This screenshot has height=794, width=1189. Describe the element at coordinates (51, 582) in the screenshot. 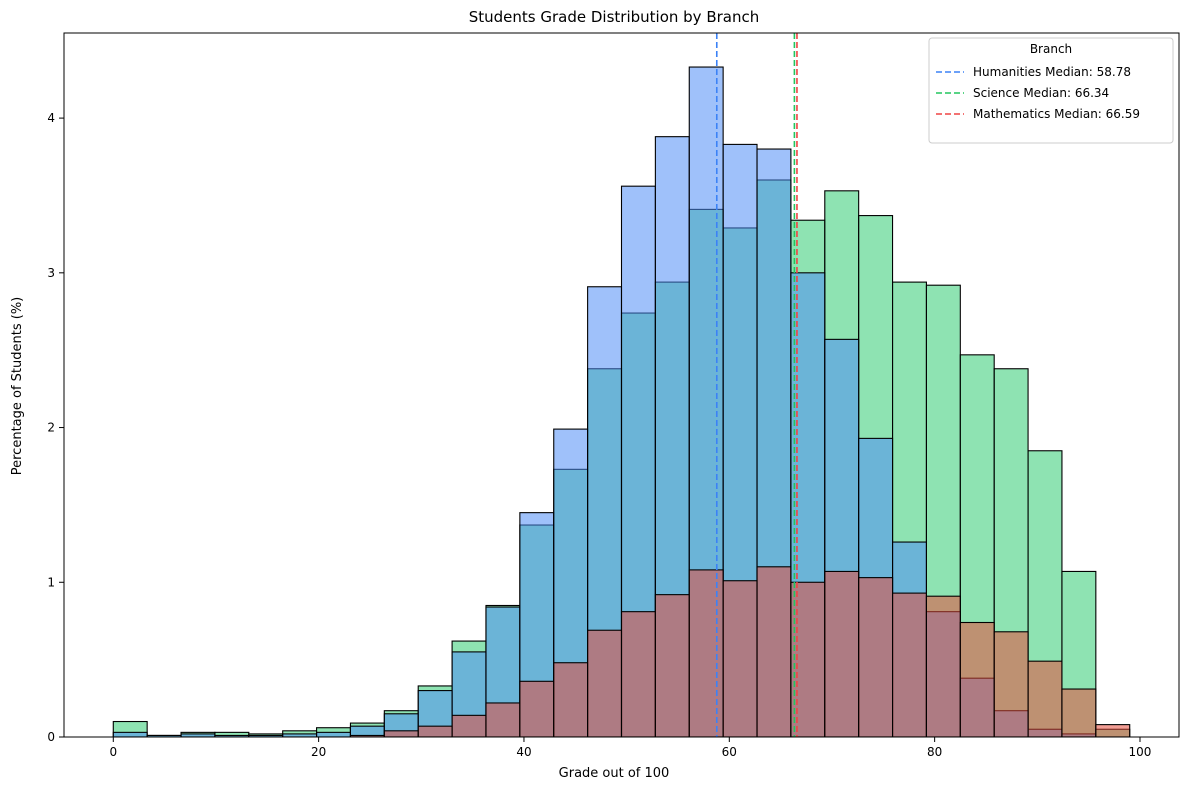

I see `y-tick-label: 1` at that location.